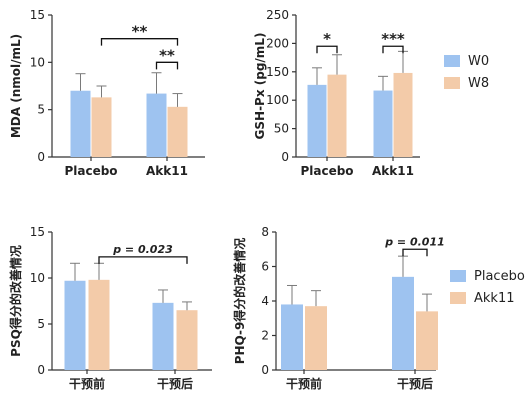 The width and height of the screenshot is (530, 411). What do you see at coordinates (16, 86) in the screenshot?
I see `y-axis-title: MDA (nmol/mL)` at bounding box center [16, 86].